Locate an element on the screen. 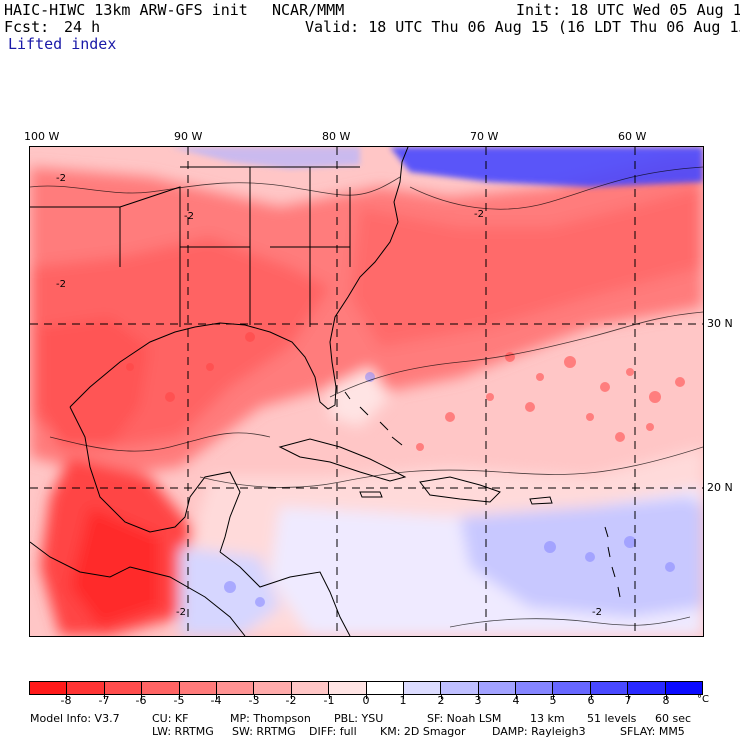  model-title: HAIC-HIWC 13km ARW-GFS init is located at coordinates (126, 10).